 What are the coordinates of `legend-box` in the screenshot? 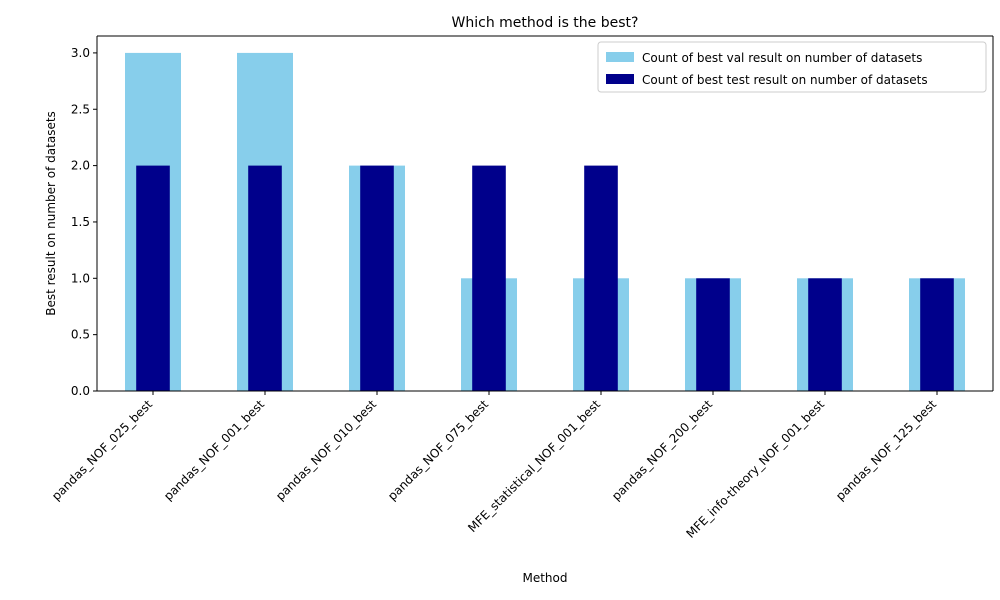 It's located at (792, 67).